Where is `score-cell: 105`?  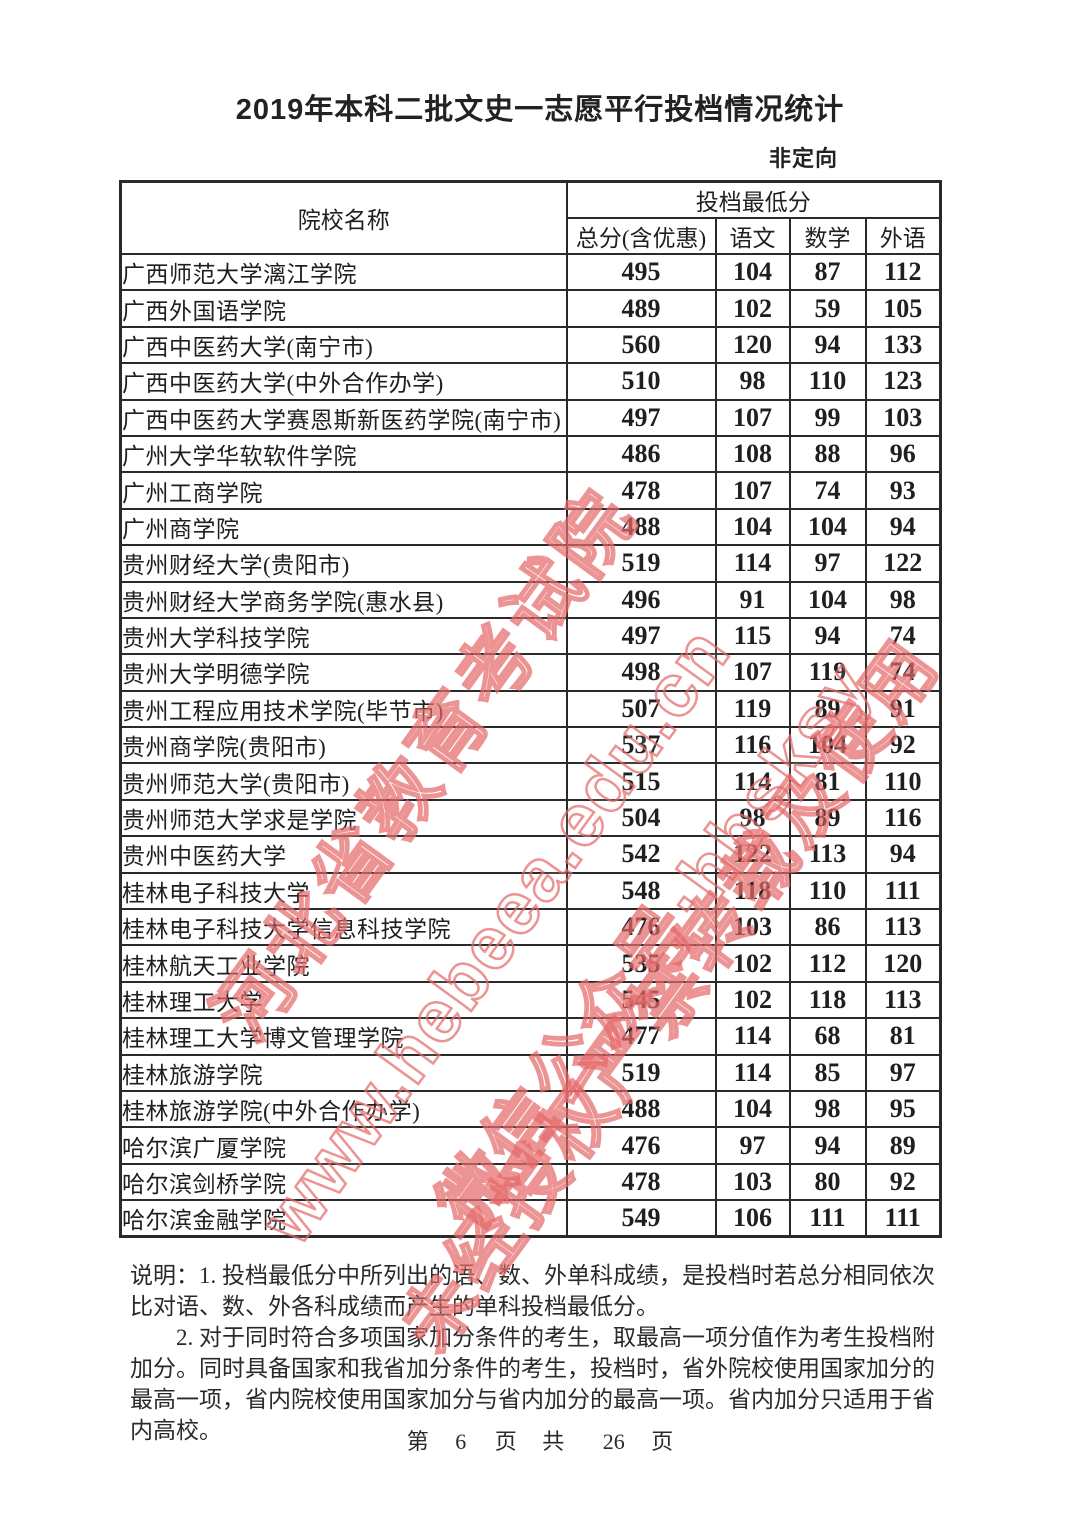 score-cell: 105 is located at coordinates (903, 308).